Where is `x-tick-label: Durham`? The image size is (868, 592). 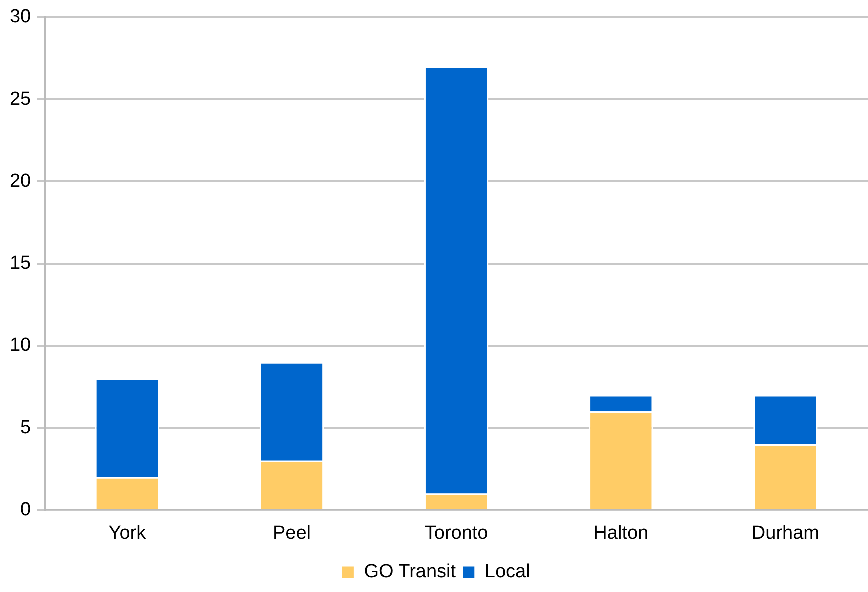
x-tick-label: Durham is located at coordinates (786, 533).